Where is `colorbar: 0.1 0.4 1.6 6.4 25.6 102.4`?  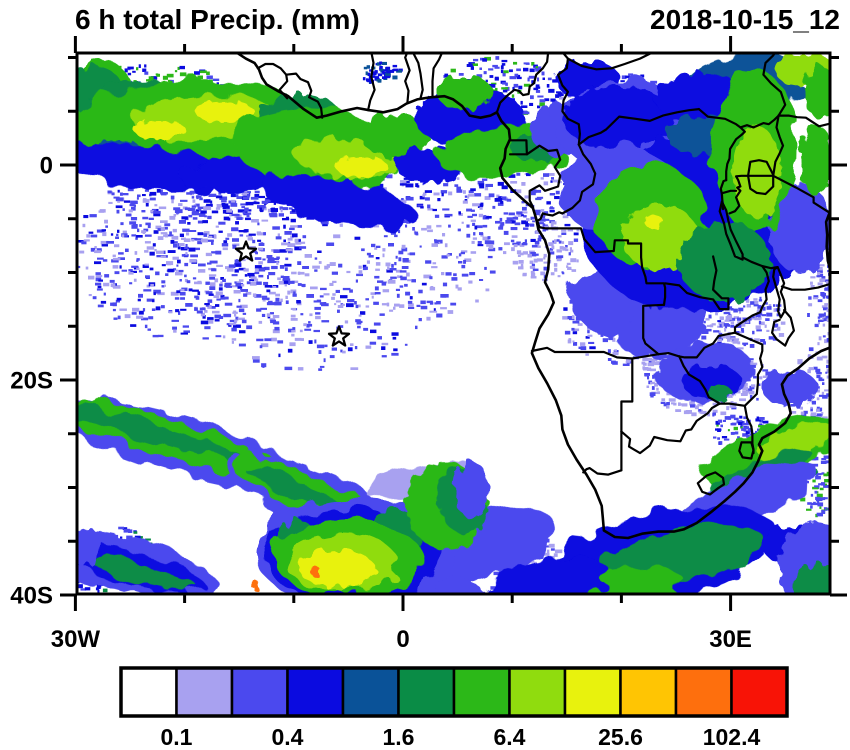
colorbar: 0.1 0.4 1.6 6.4 25.6 102.4 is located at coordinates (454, 708).